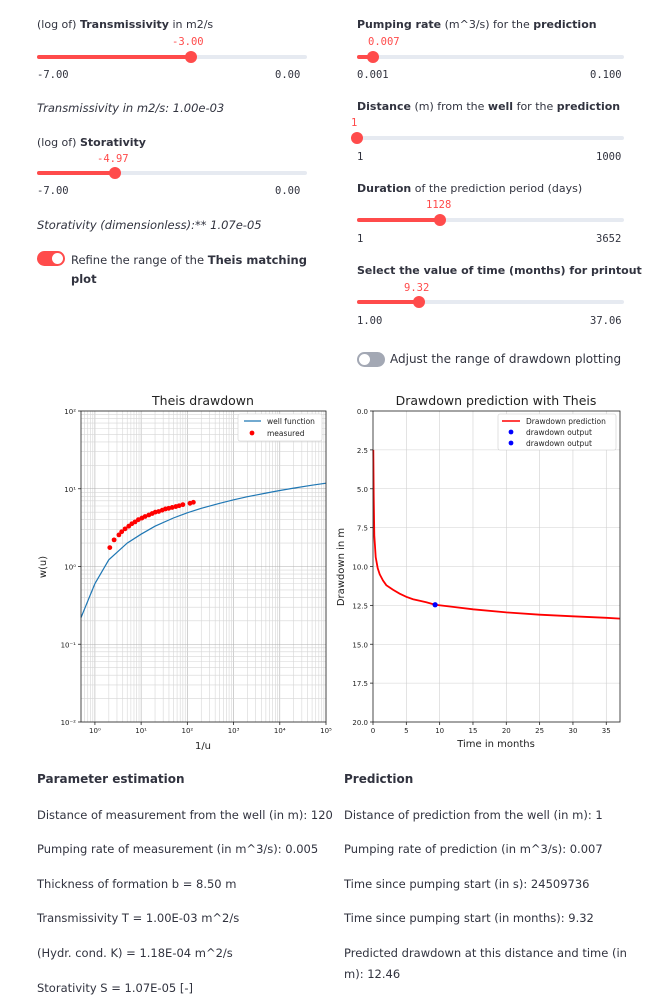 The image size is (665, 1005). I want to click on drawdown-output-point, so click(435, 605).